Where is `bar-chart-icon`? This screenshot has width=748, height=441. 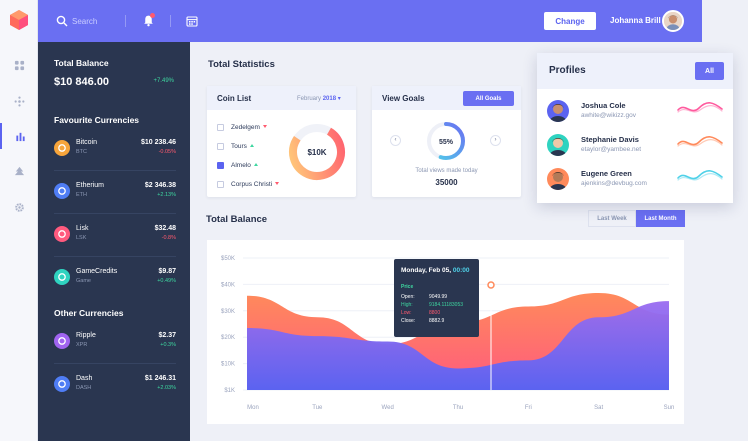
bar-chart-icon is located at coordinates (20, 136).